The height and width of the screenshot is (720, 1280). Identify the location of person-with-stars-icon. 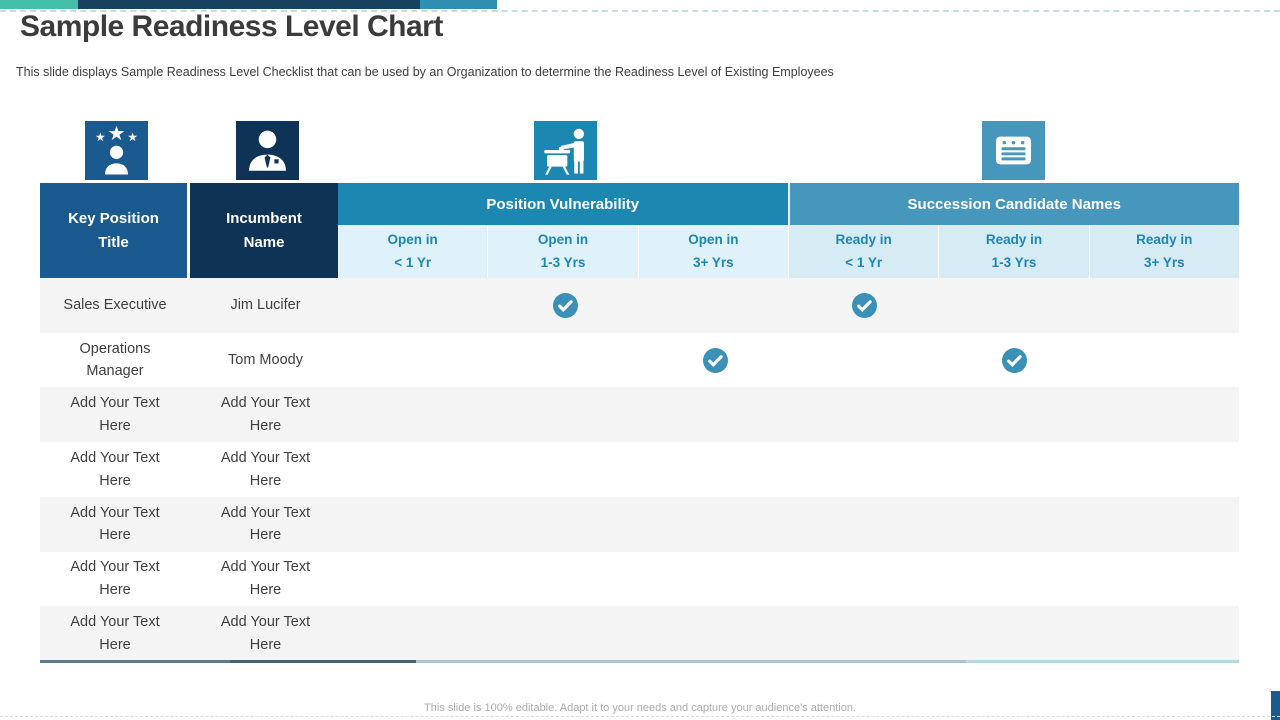
(116, 150).